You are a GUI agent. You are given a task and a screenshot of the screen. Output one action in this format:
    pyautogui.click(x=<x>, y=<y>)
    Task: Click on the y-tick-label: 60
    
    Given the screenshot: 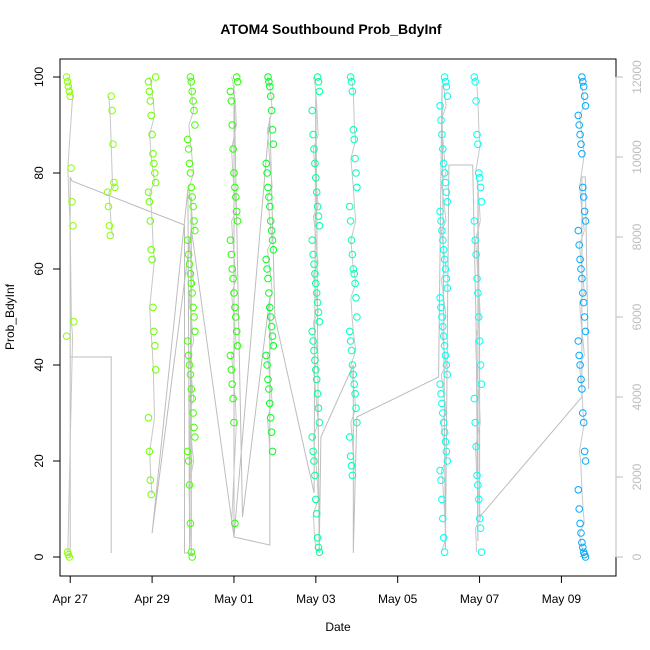 What is the action you would take?
    pyautogui.click(x=39, y=269)
    